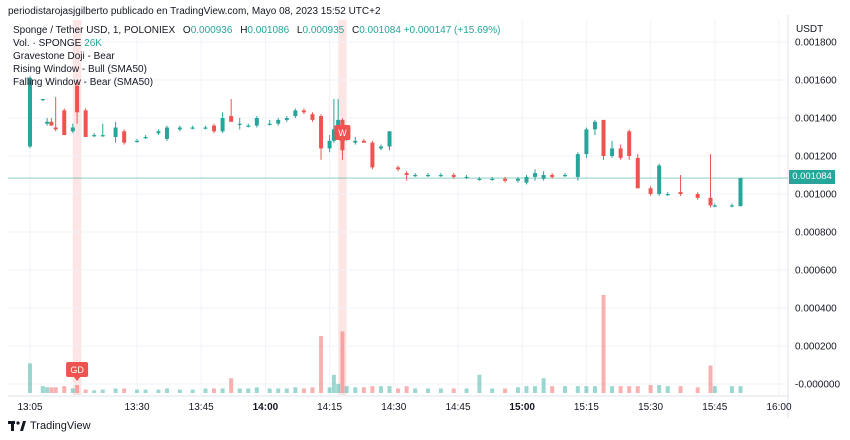 The height and width of the screenshot is (440, 850). I want to click on legend-indicator-gravestone: Gravestone Doji - Bear, so click(64, 56).